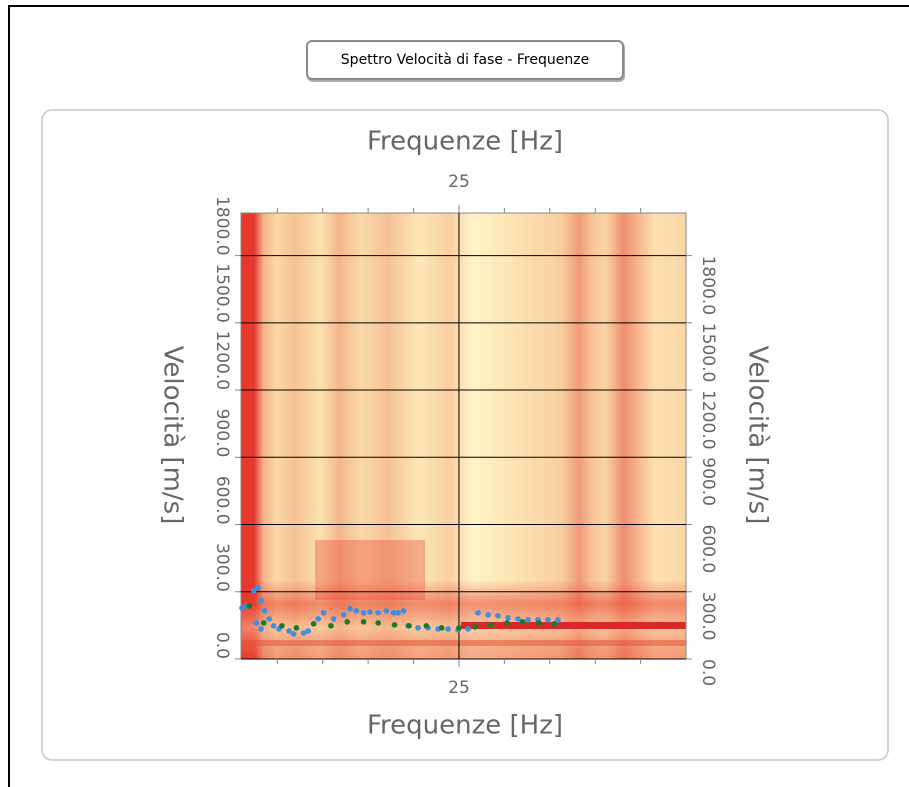  What do you see at coordinates (370, 570) in the screenshot?
I see `heatmap-spot` at bounding box center [370, 570].